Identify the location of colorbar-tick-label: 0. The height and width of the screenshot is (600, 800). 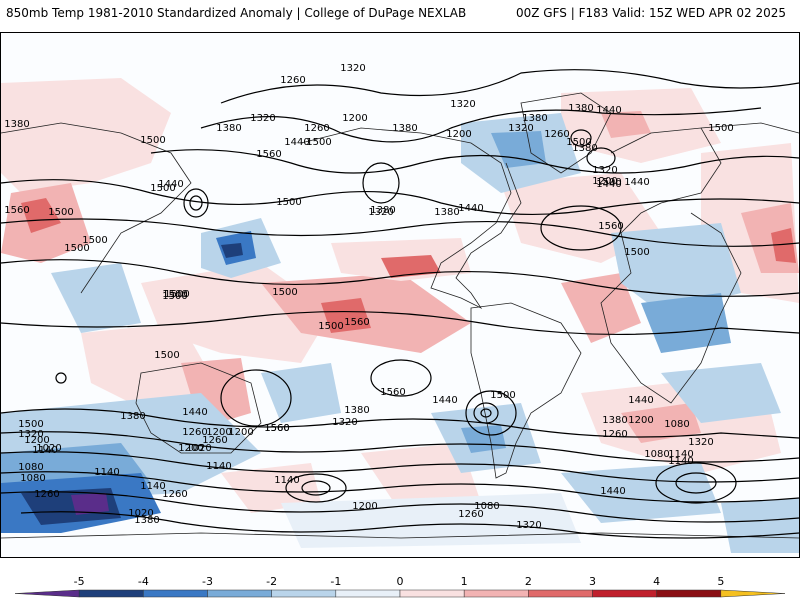
(400, 581).